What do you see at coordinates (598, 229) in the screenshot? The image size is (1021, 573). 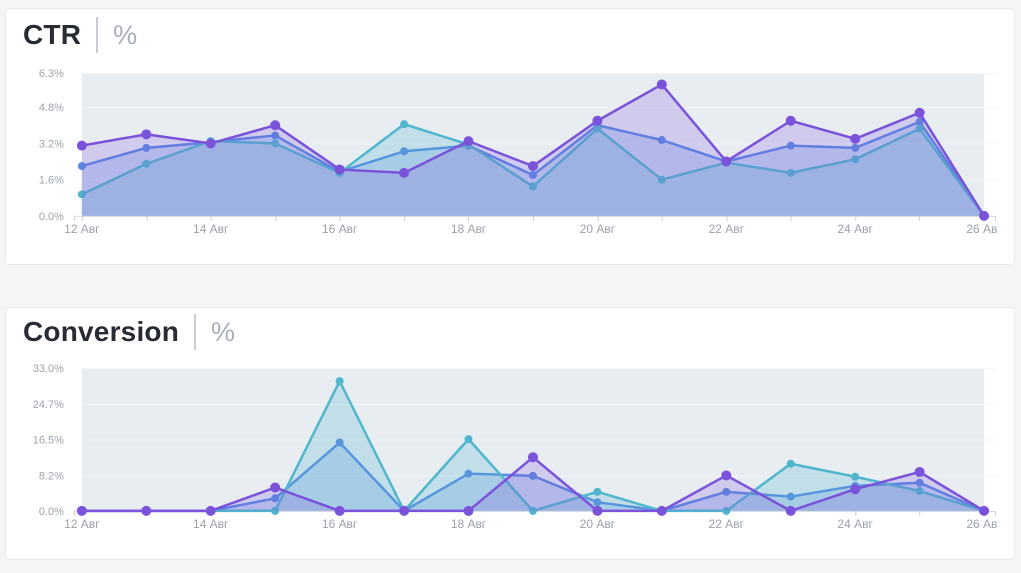 I see `x-axis-tick-label: 20 Авг` at bounding box center [598, 229].